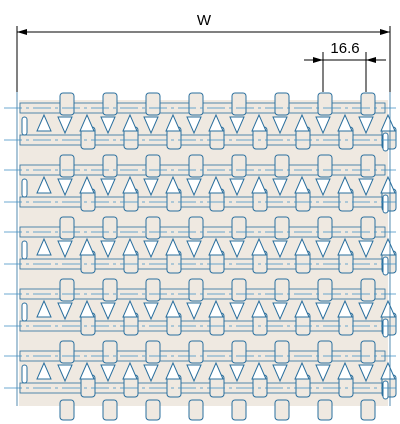 Image resolution: width=400 pixels, height=424 pixels. What do you see at coordinates (385, 32) in the screenshot?
I see `width-arrow-right` at bounding box center [385, 32].